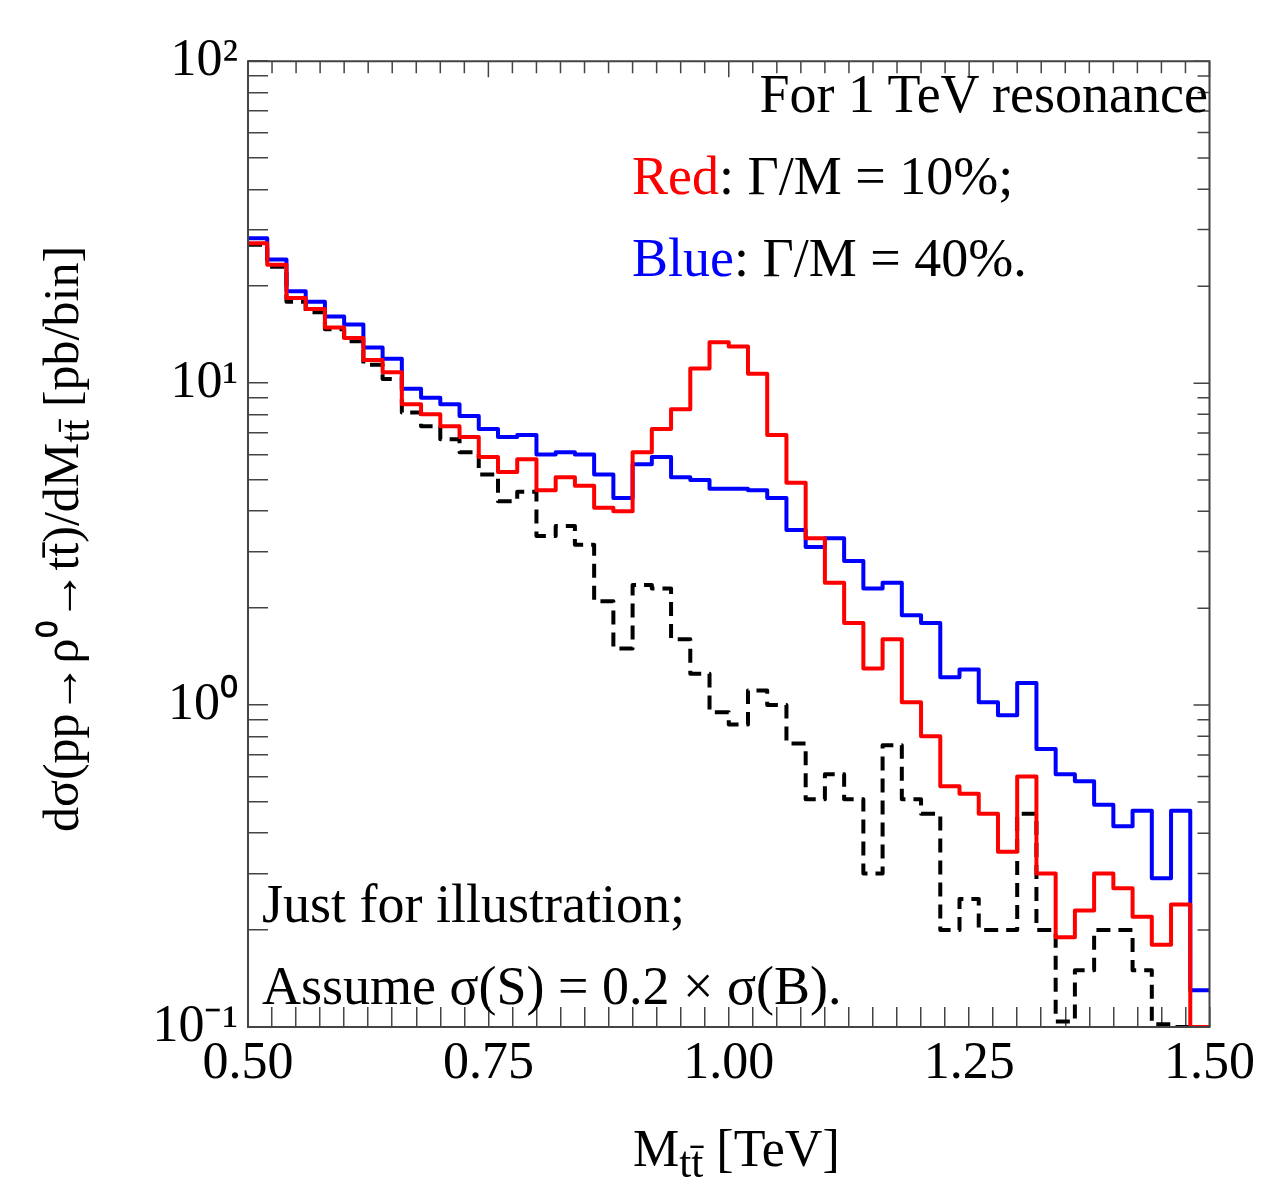 This screenshot has width=1281, height=1191. I want to click on annotation: For 1 TeV resonance, so click(983, 94).